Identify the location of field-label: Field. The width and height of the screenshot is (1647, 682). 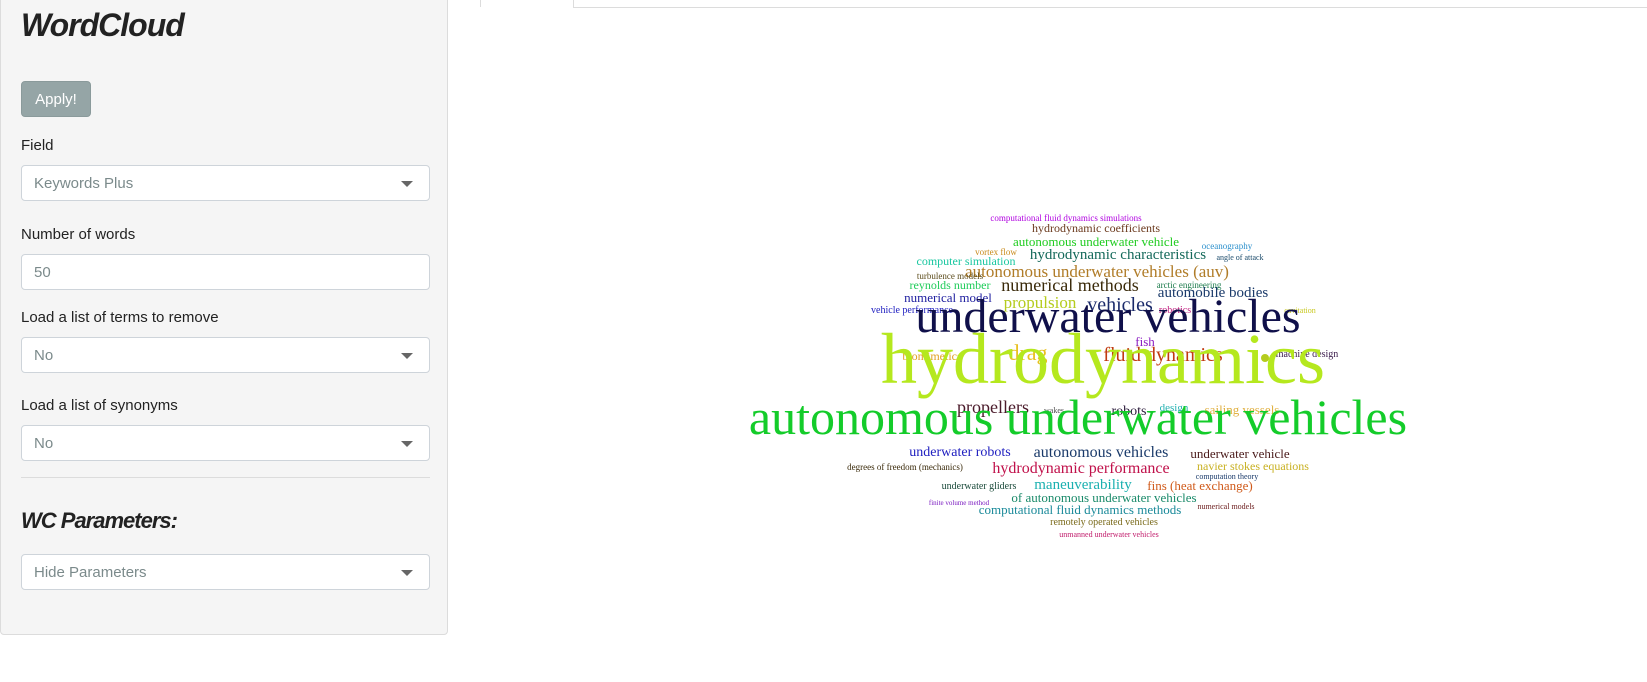
(37, 145).